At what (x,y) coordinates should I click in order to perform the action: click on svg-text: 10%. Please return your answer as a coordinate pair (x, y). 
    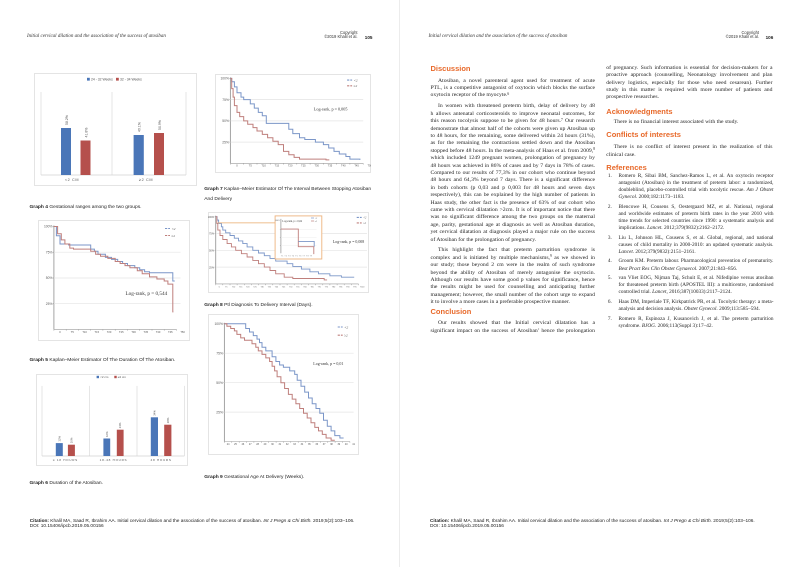
    Looking at the image, I should click on (71, 440).